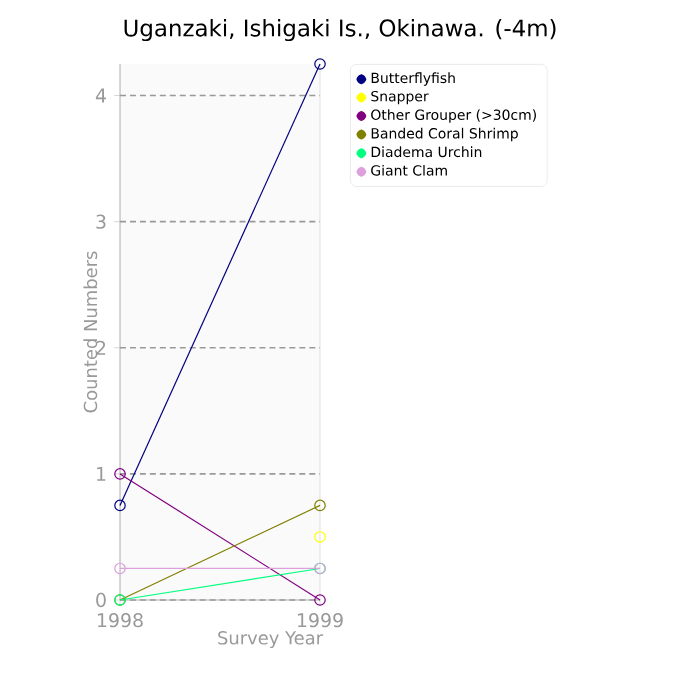  Describe the element at coordinates (101, 473) in the screenshot. I see `y-tick-label: 1` at that location.